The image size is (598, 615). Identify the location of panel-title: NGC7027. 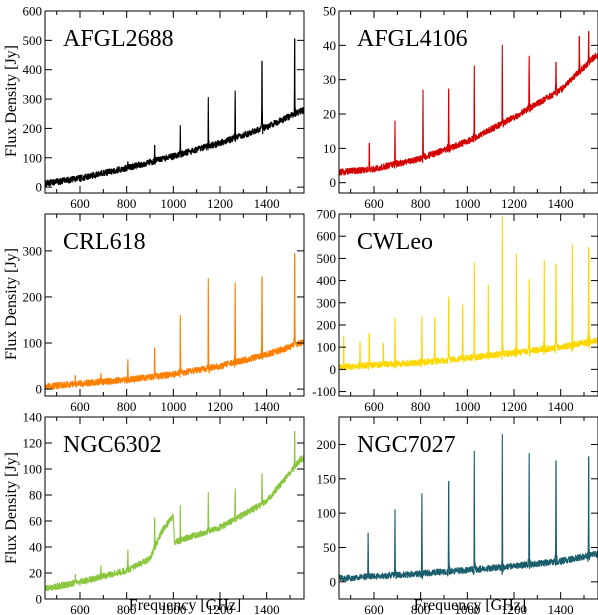
(406, 445).